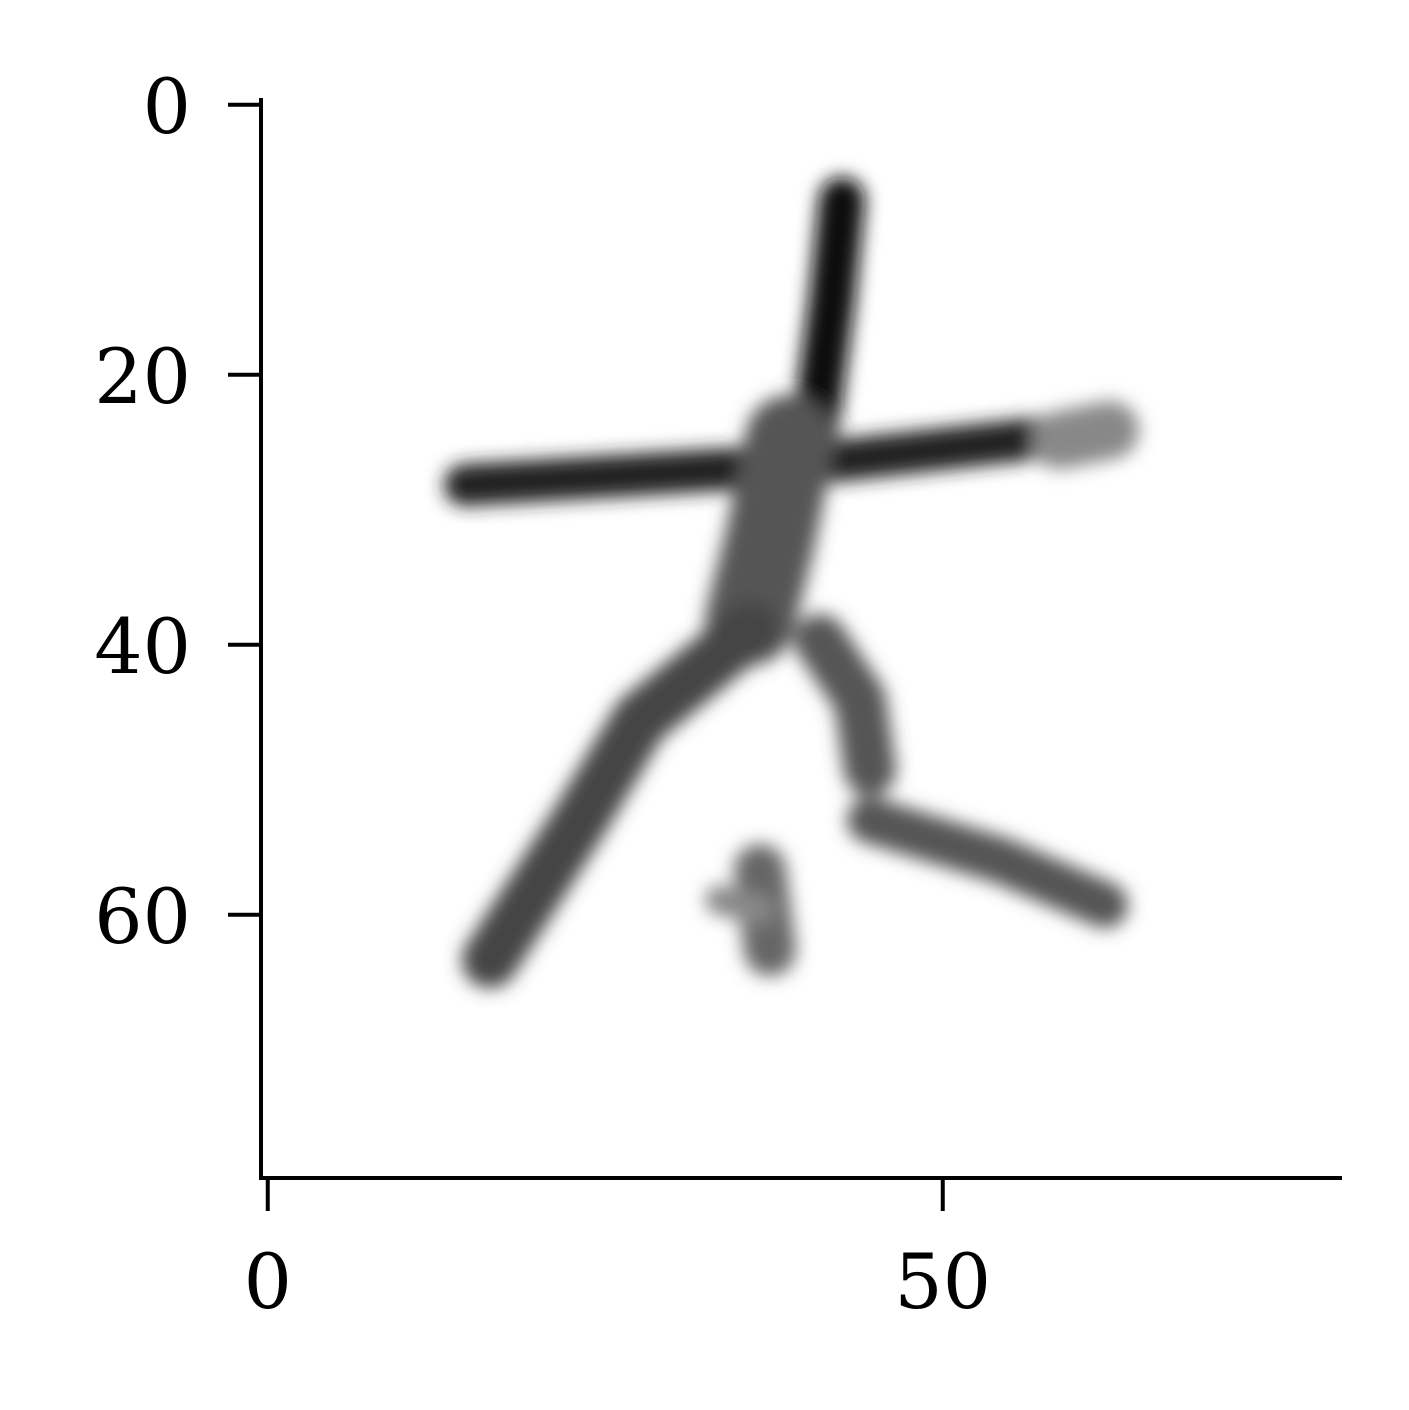  I want to click on y-tick-label: 20, so click(142, 376).